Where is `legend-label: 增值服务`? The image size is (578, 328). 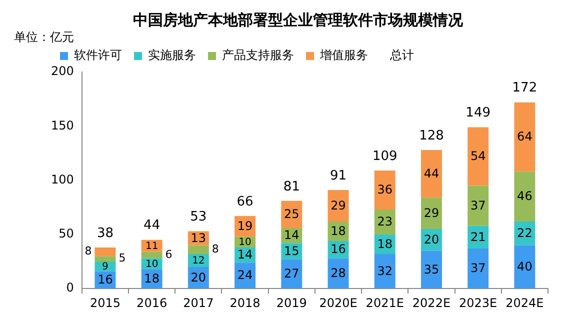 legend-label: 增值服务 is located at coordinates (343, 55).